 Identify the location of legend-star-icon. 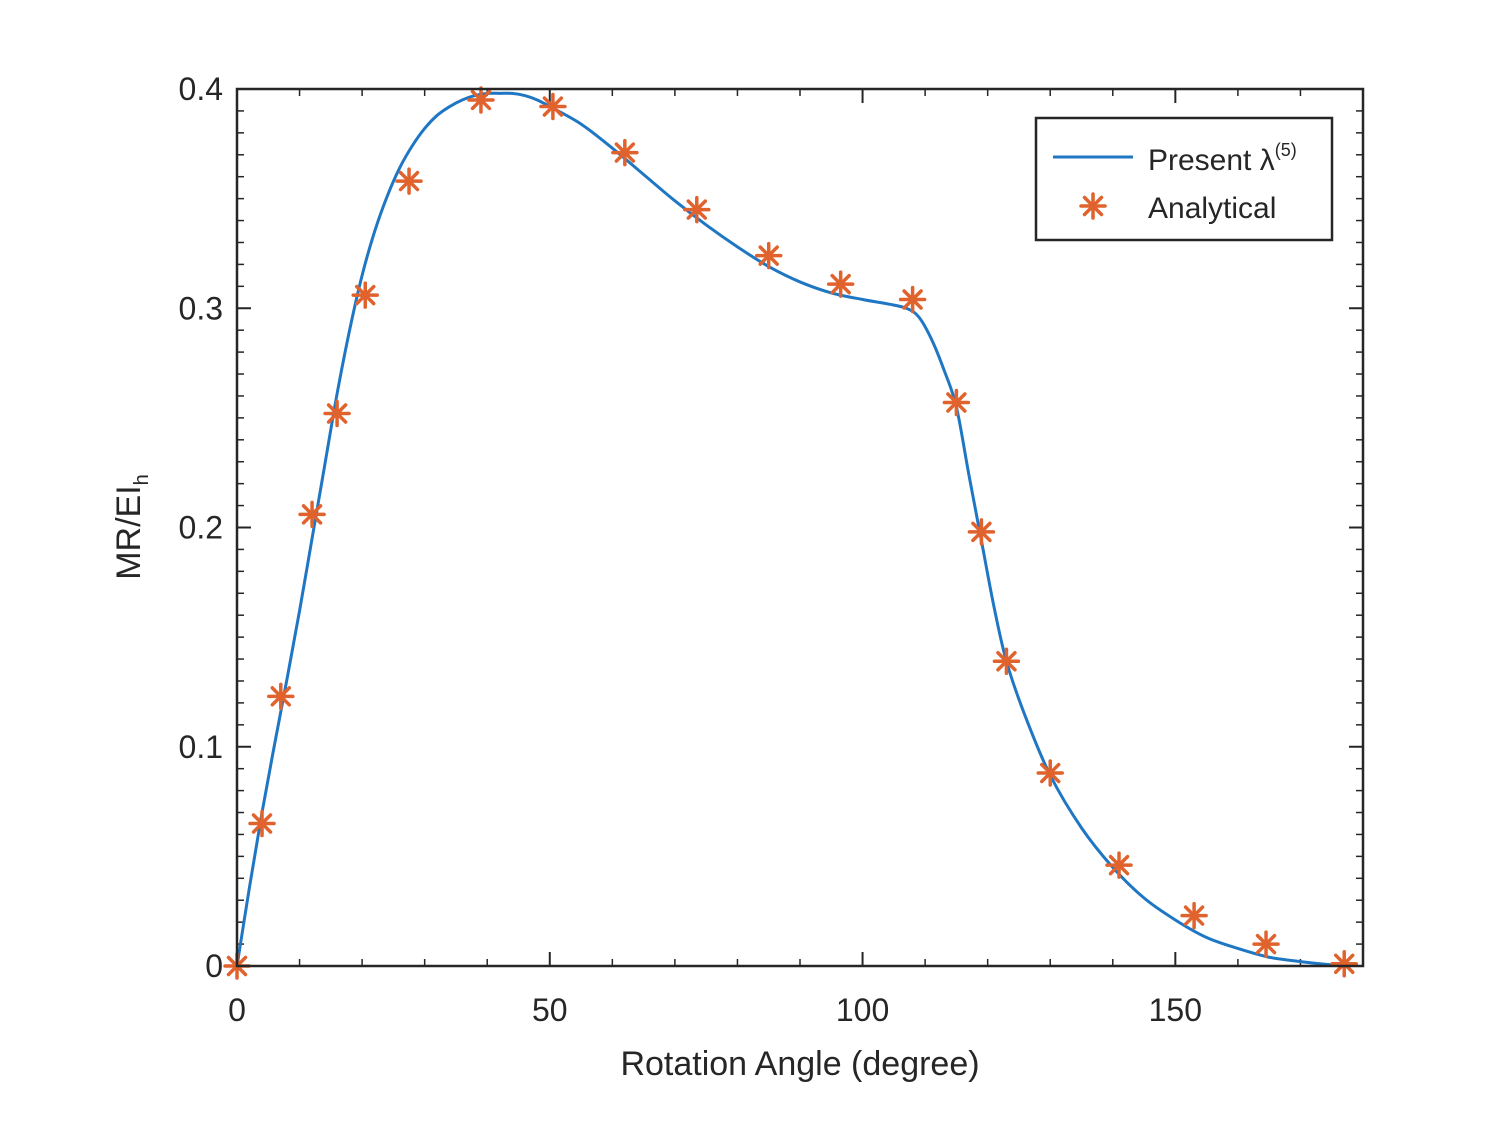
(1093, 206).